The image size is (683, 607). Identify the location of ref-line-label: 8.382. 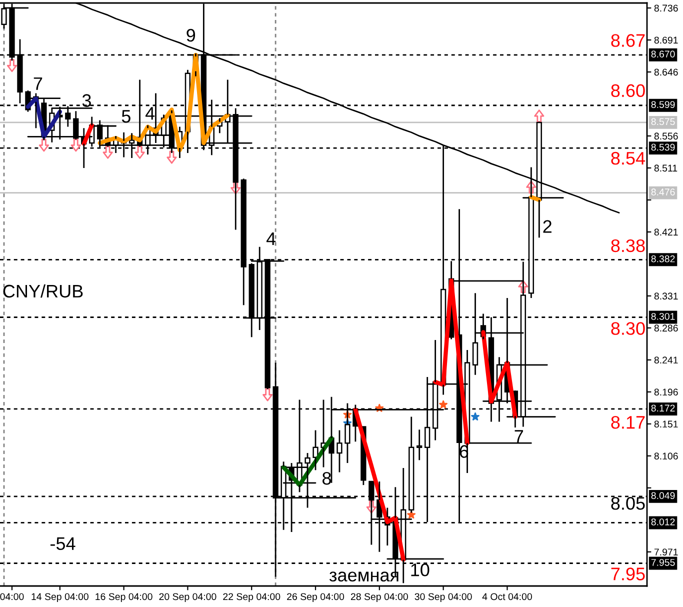
(663, 258).